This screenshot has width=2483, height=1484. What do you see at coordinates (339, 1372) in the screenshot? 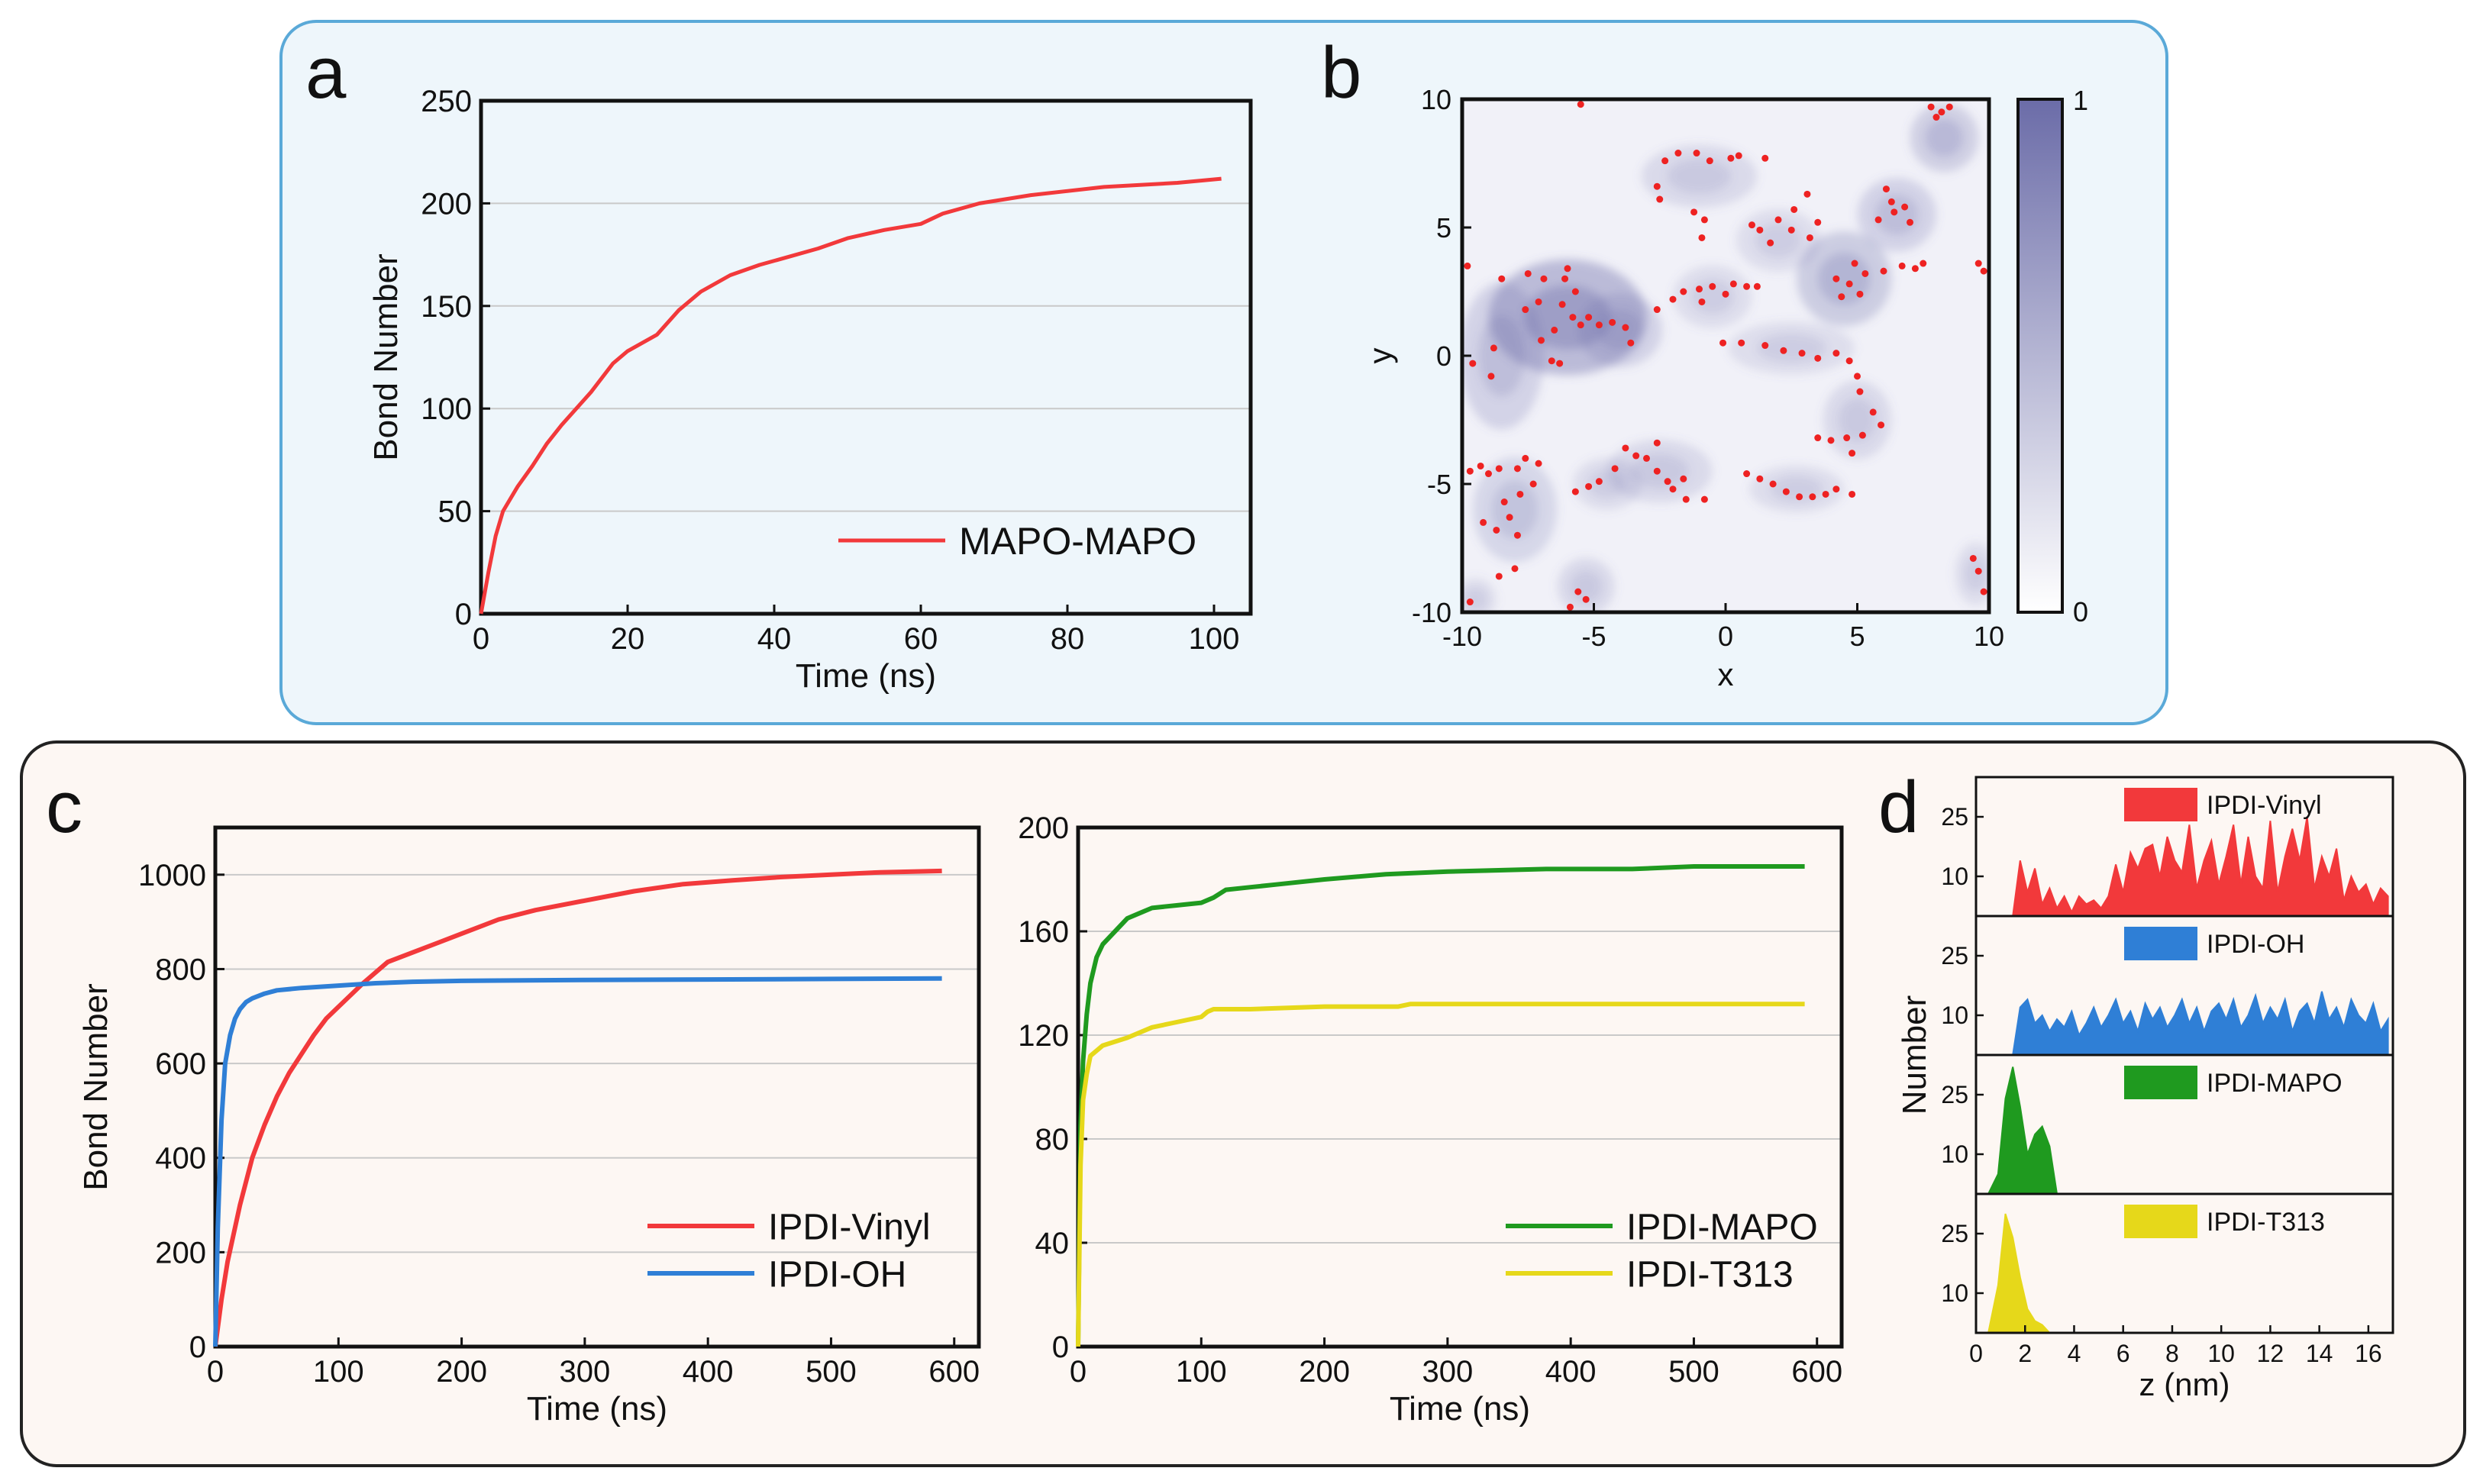
I see `x-tick-label: 100` at bounding box center [339, 1372].